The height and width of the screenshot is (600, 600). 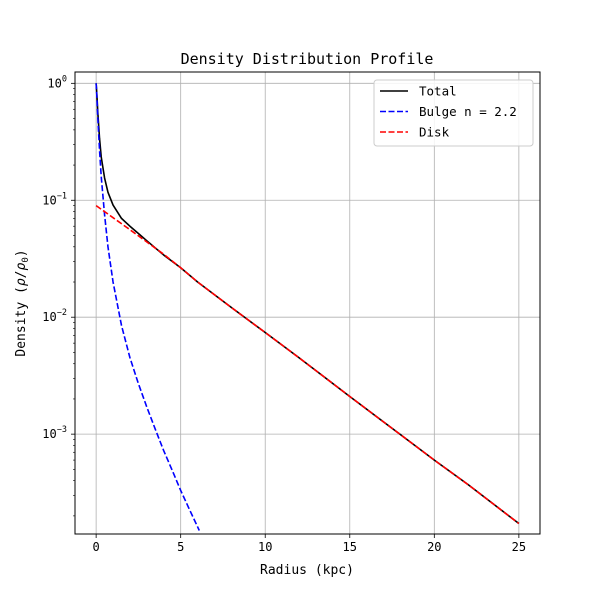 I want to click on legend-label-1: Bulge n = 2.2, so click(x=468, y=111).